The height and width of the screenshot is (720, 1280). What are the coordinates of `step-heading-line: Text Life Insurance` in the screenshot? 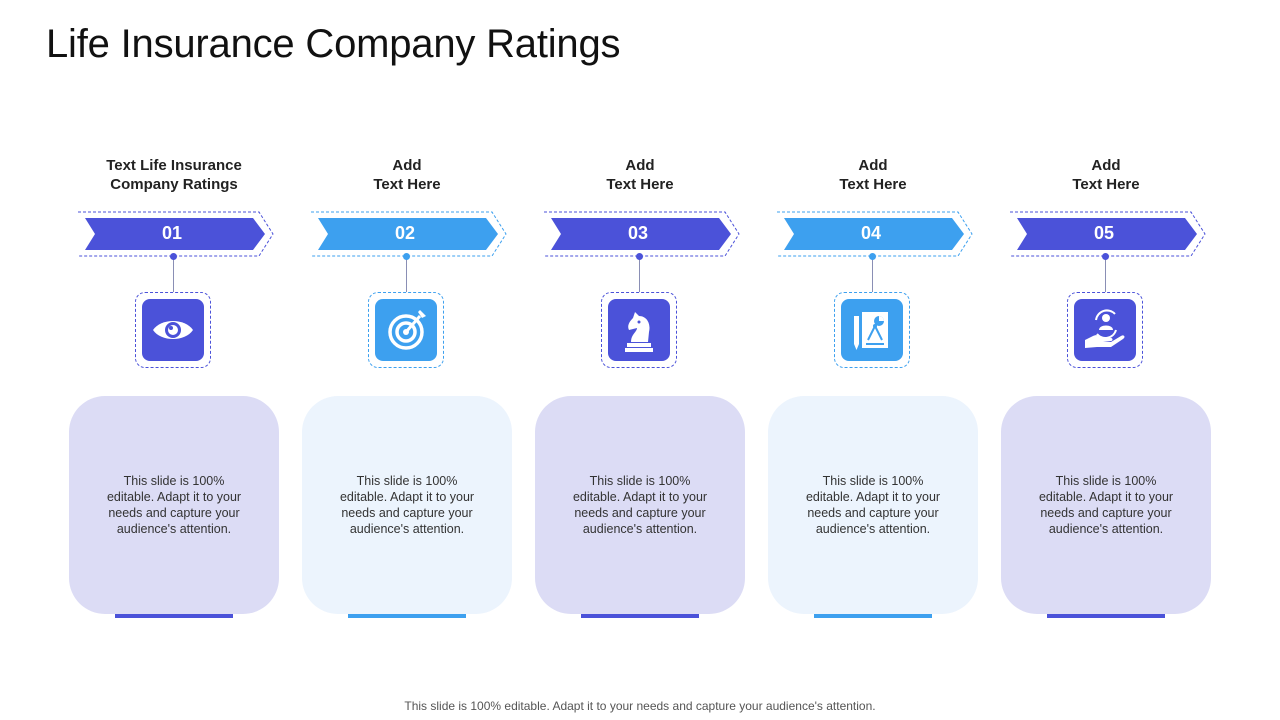 It's located at (174, 165).